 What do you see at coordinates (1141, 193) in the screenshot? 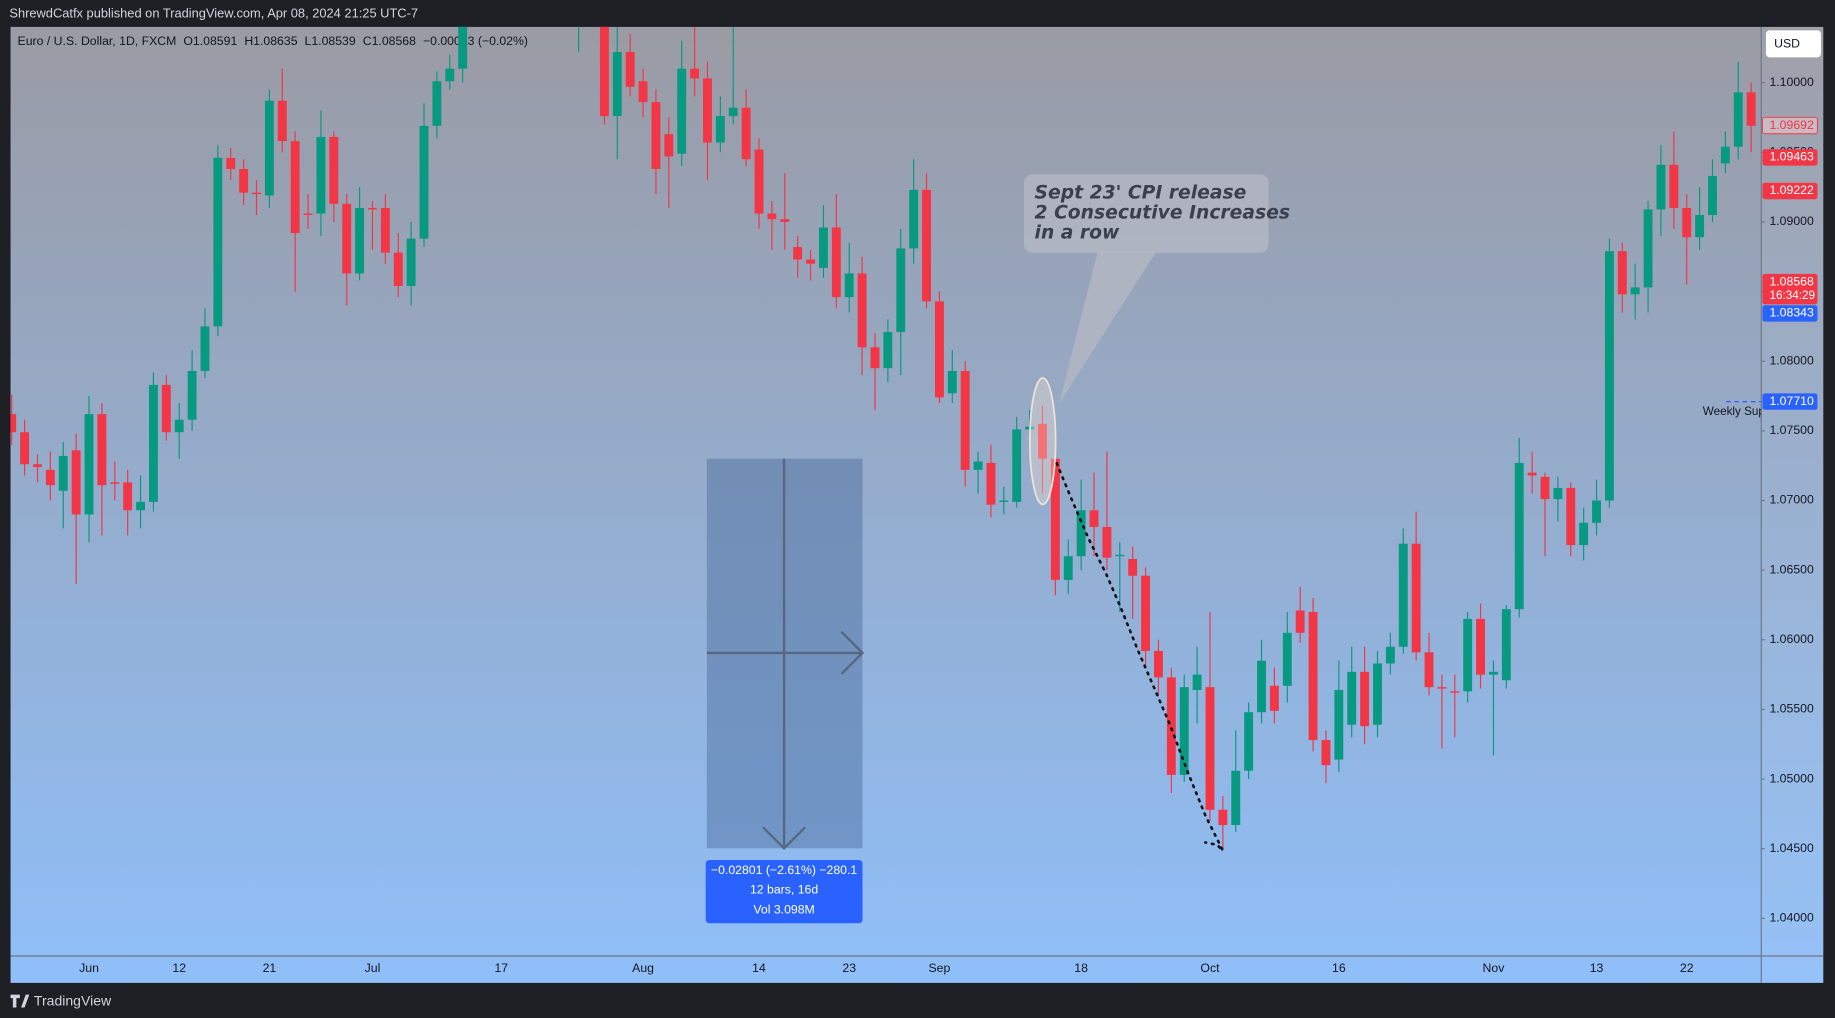
I see `callout-text: Sept 23' CPI release` at bounding box center [1141, 193].